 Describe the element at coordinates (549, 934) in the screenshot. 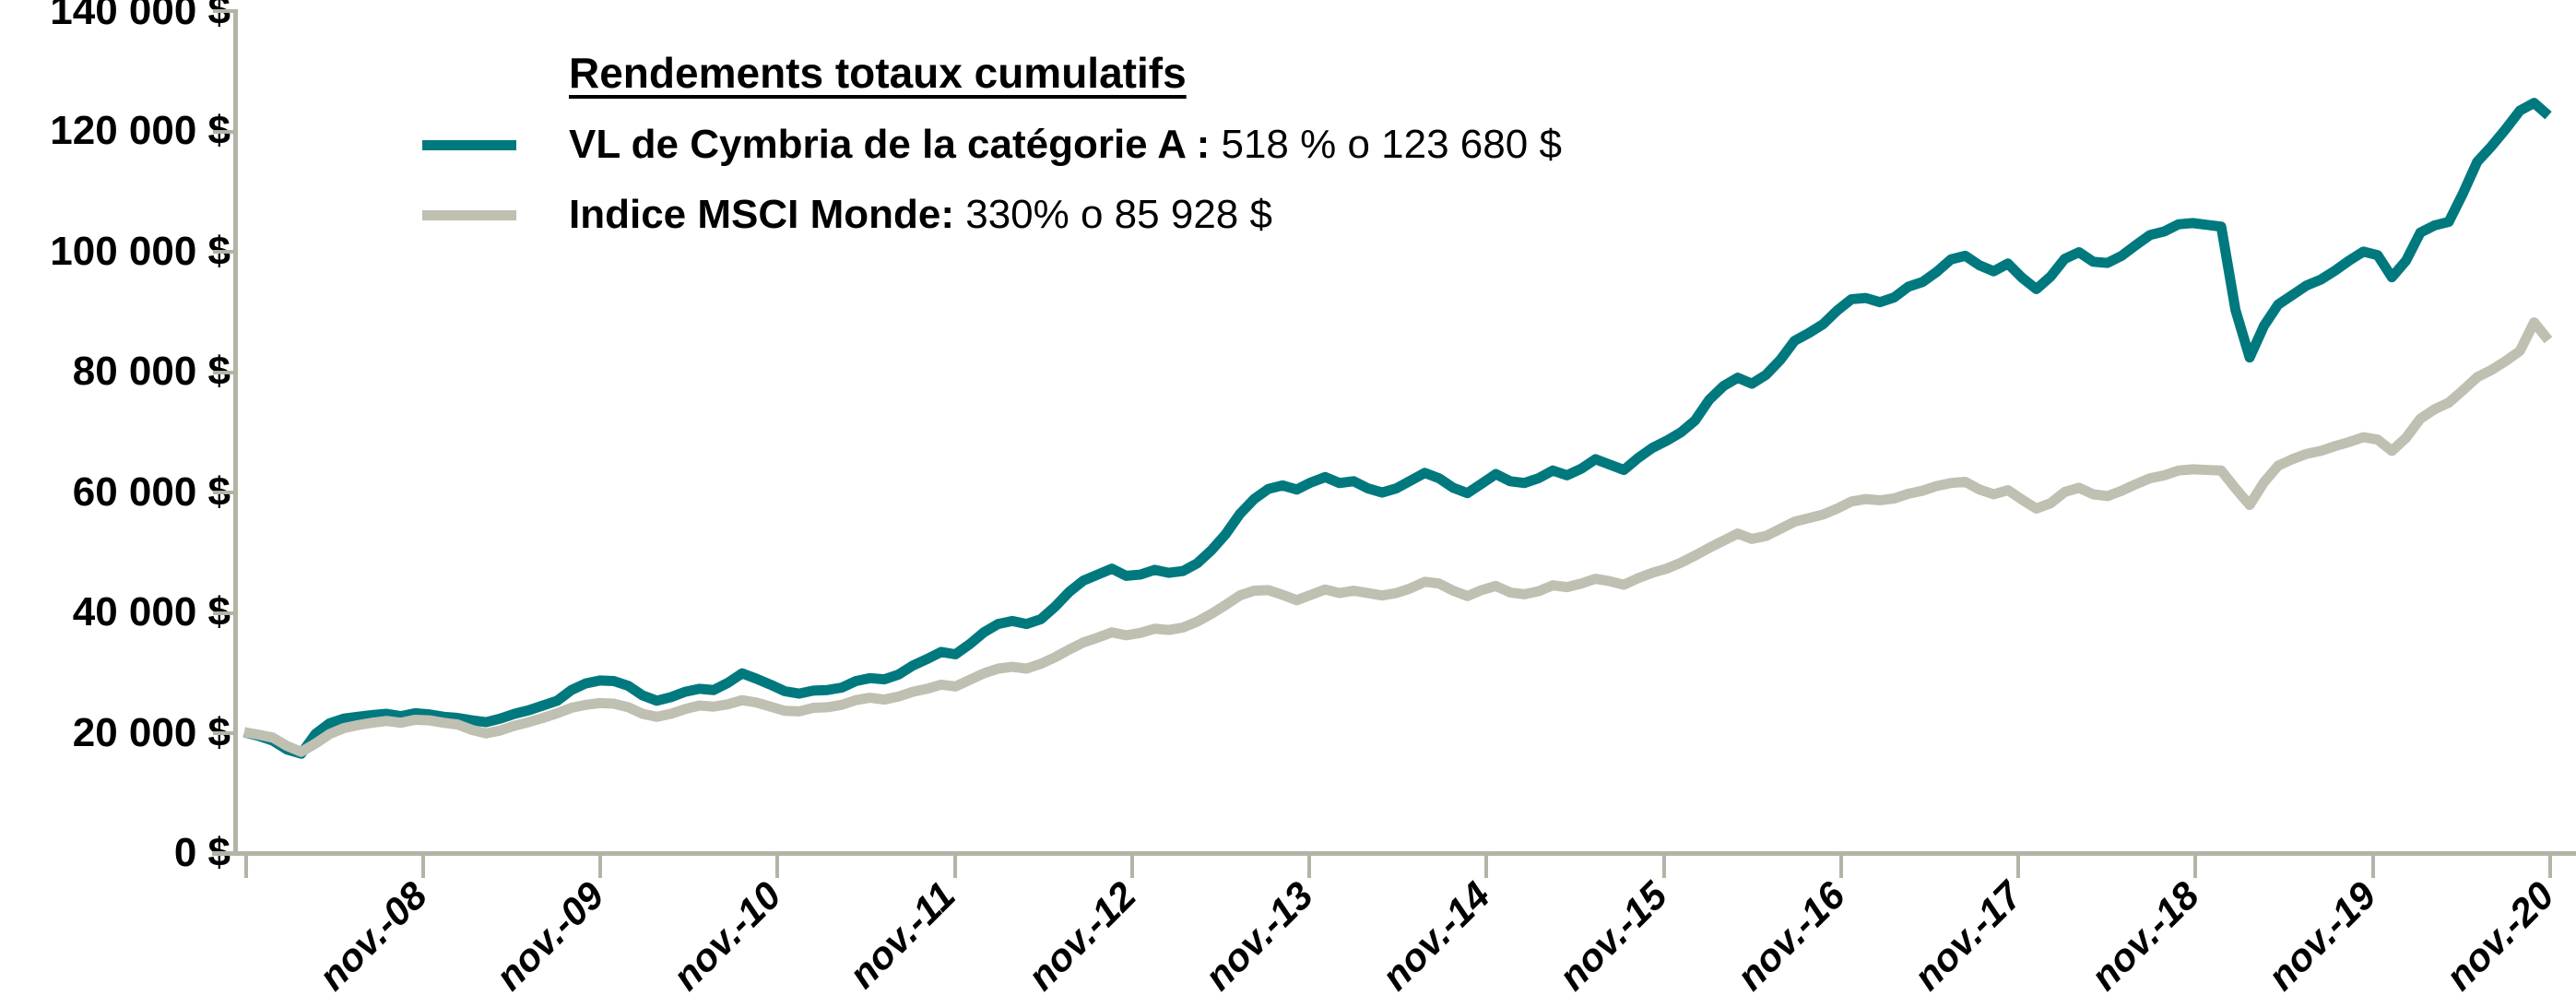

I see `x-axis-tick-label: nov.-09` at that location.